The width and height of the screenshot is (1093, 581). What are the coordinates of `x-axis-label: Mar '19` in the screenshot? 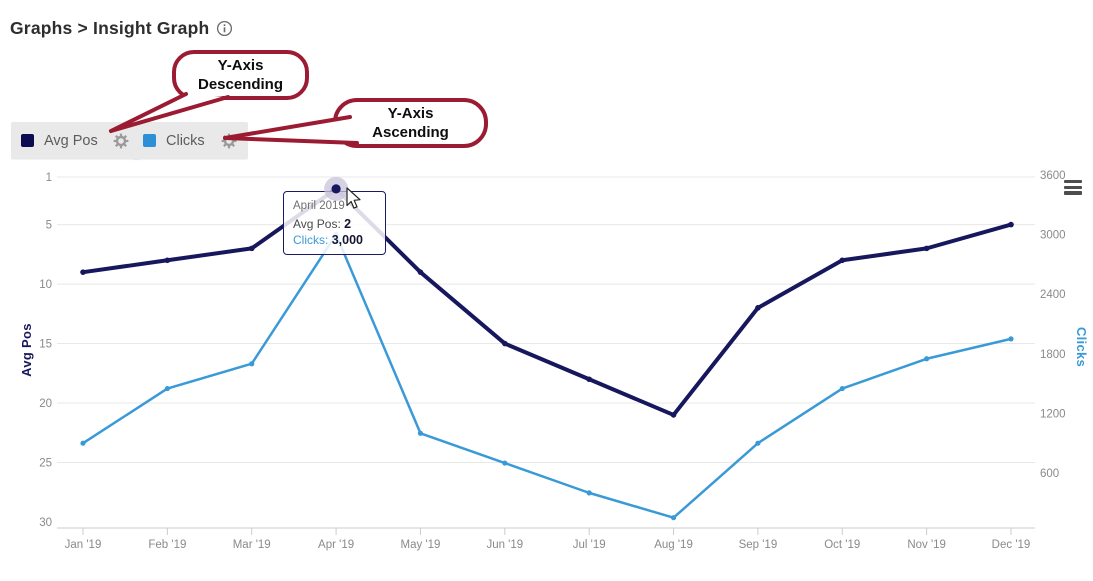 It's located at (252, 545).